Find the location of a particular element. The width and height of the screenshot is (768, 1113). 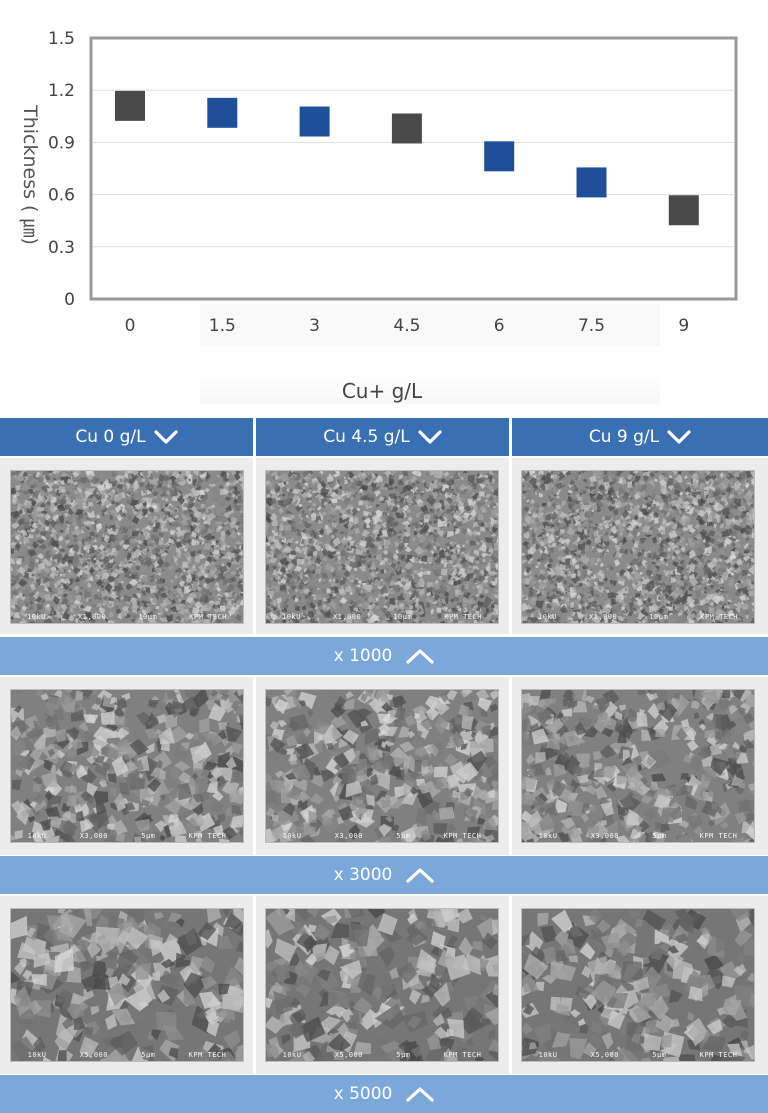

x-tick-label: 0 is located at coordinates (130, 326).